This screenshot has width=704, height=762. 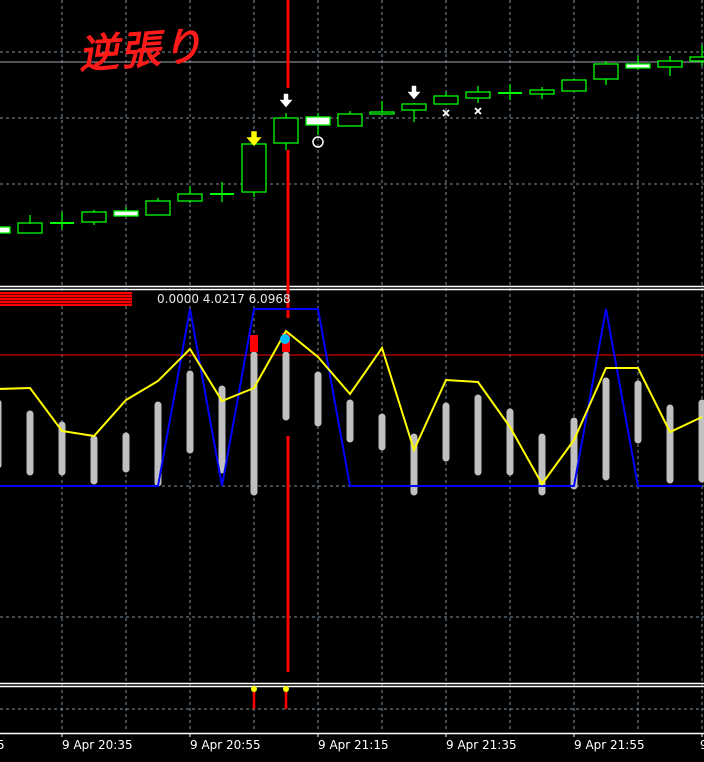 What do you see at coordinates (141, 50) in the screenshot?
I see `annotation-text: 逆張り` at bounding box center [141, 50].